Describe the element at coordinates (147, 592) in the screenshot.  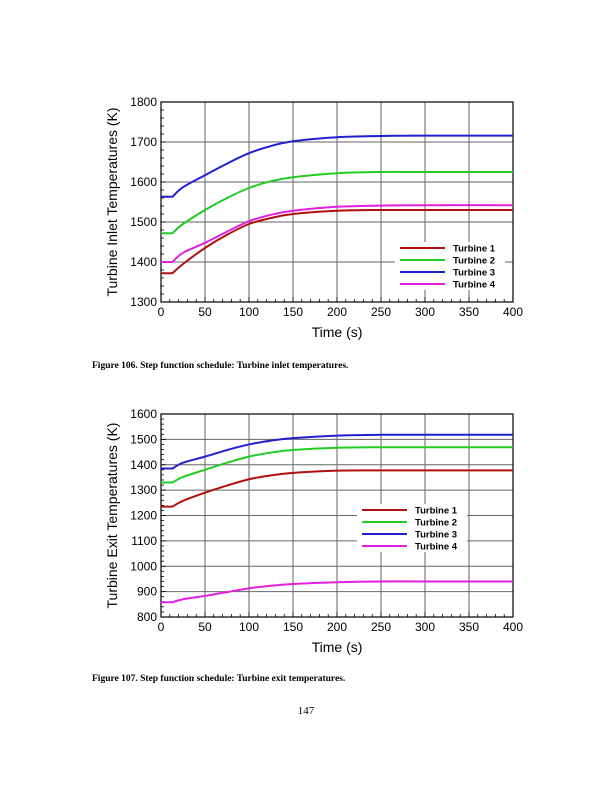
I see `y-tick-label: 900` at that location.